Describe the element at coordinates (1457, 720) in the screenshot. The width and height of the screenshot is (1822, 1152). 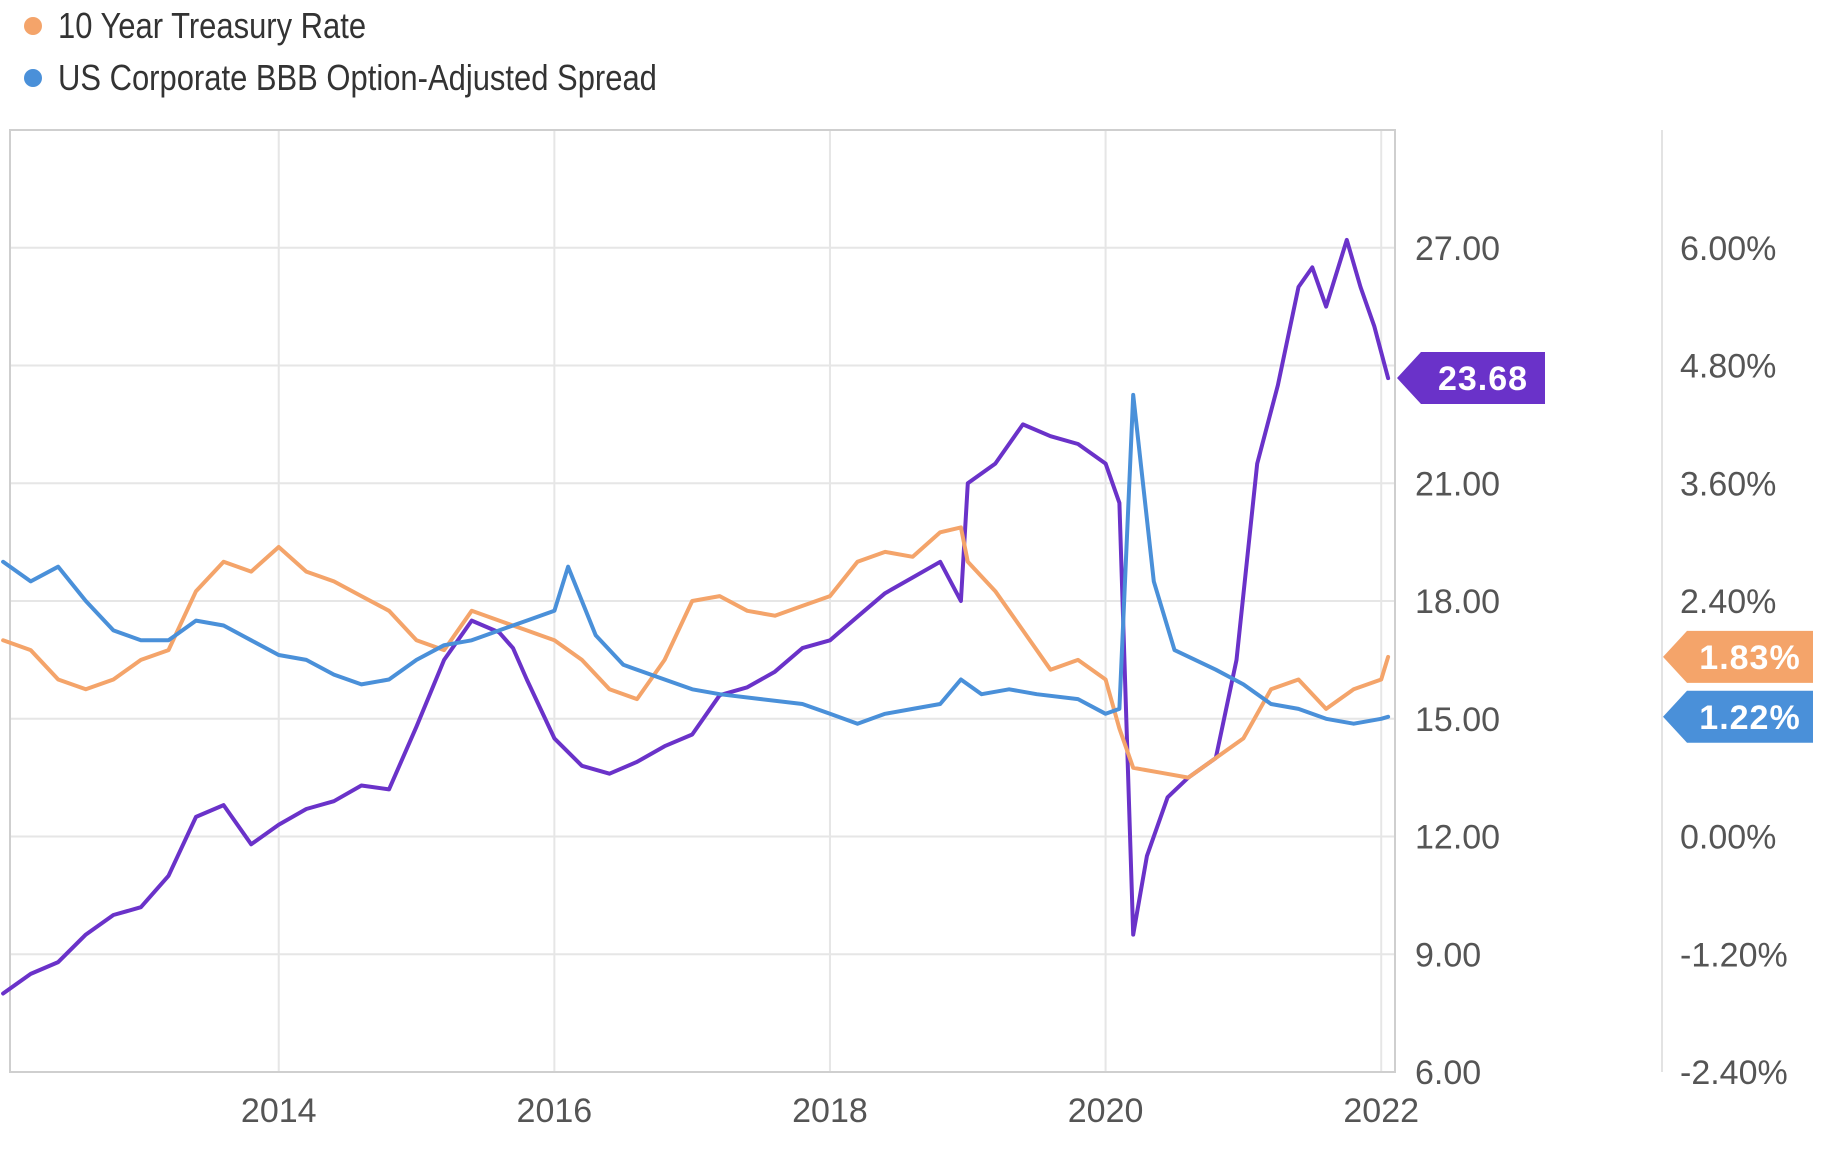
I see `left-tick-label: 15.00` at that location.